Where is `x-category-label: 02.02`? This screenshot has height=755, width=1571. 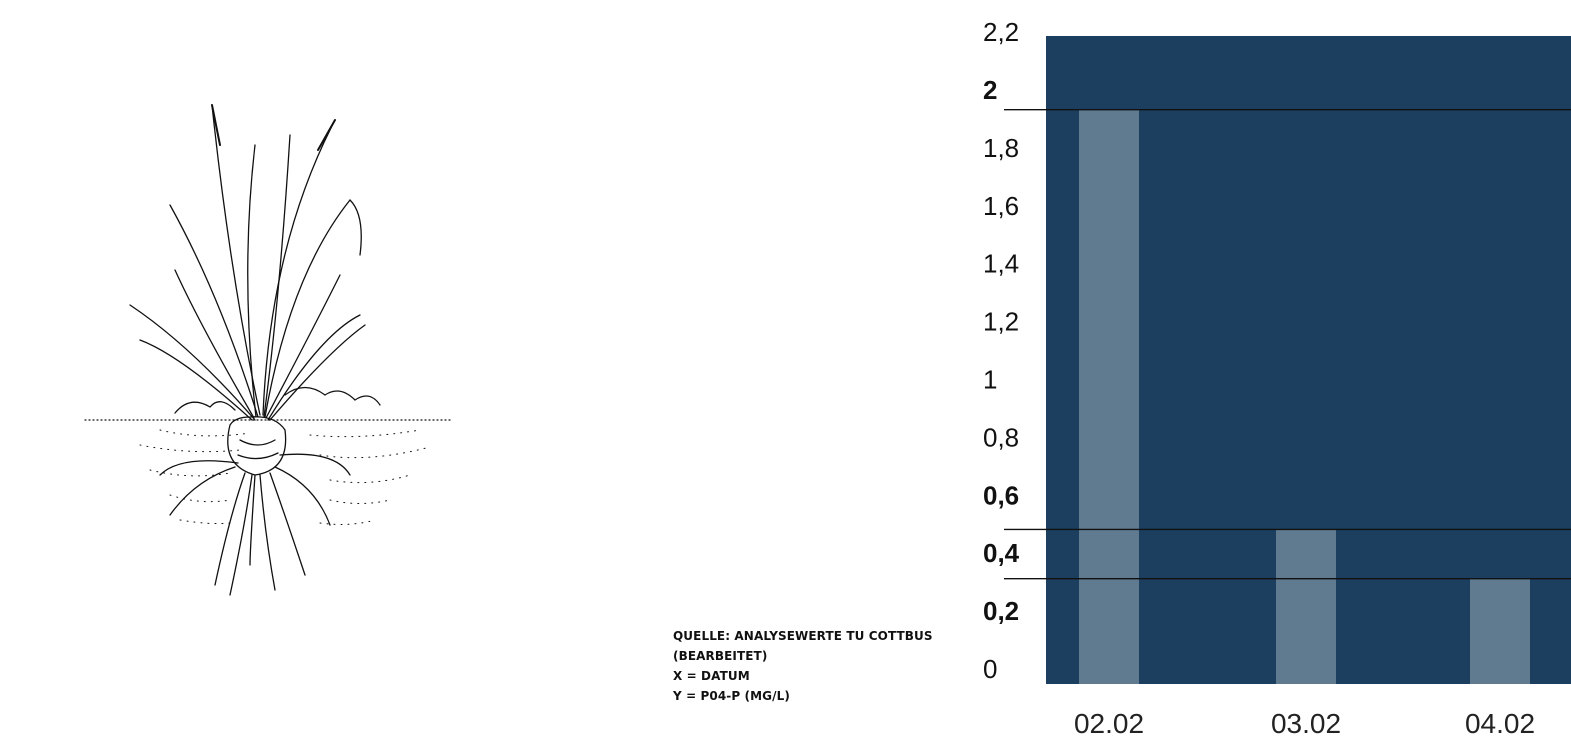
x-category-label: 02.02 is located at coordinates (1109, 723).